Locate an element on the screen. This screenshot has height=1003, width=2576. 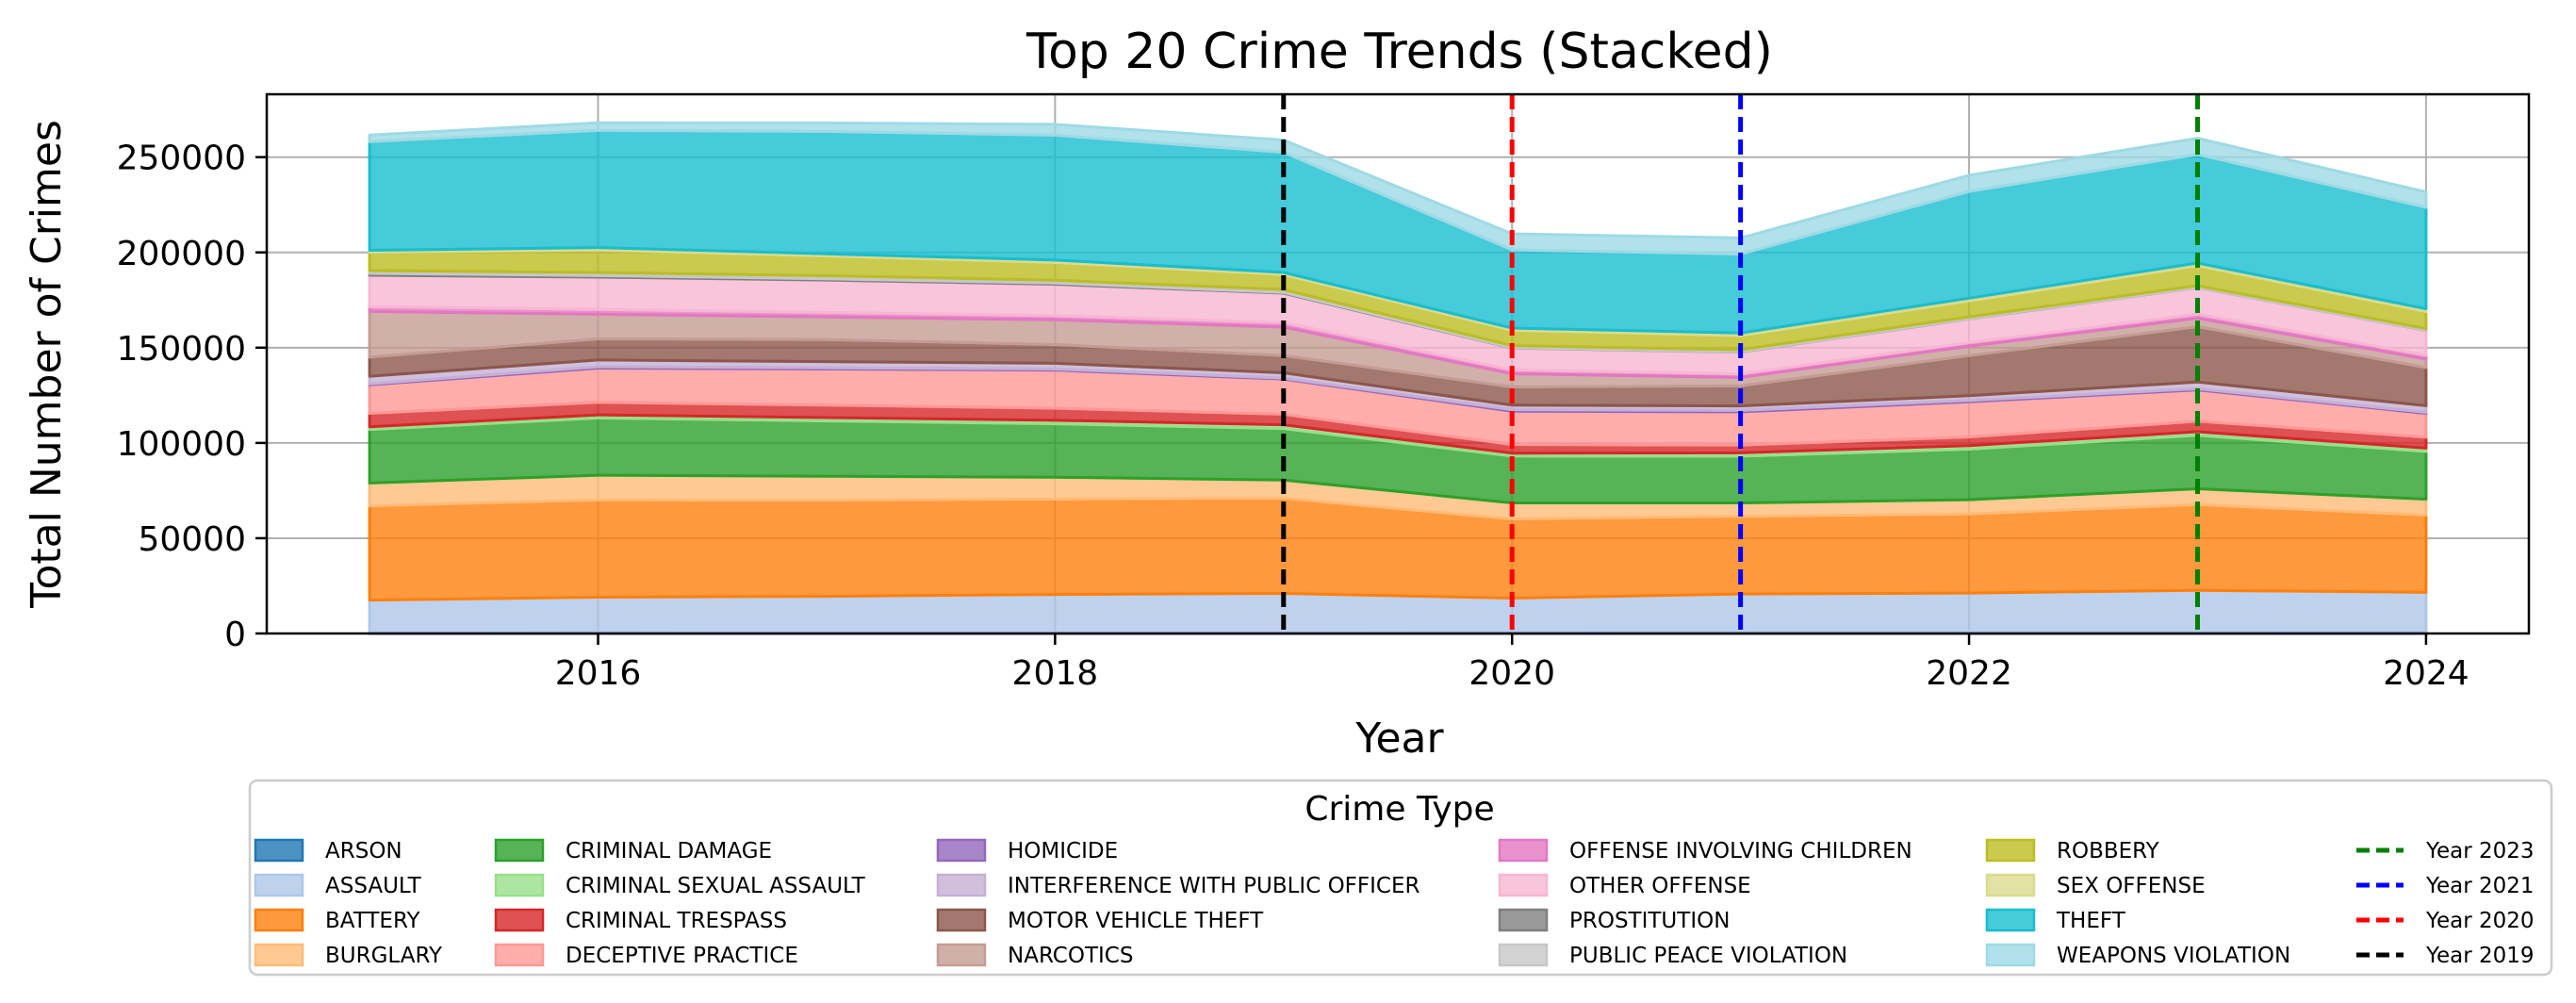
legend-label-assault: ASSAULT is located at coordinates (373, 886).